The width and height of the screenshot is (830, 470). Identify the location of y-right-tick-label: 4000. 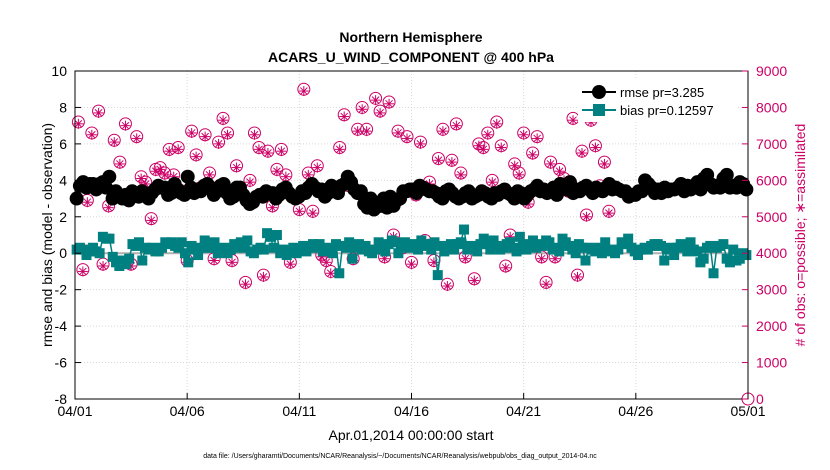
(771, 253).